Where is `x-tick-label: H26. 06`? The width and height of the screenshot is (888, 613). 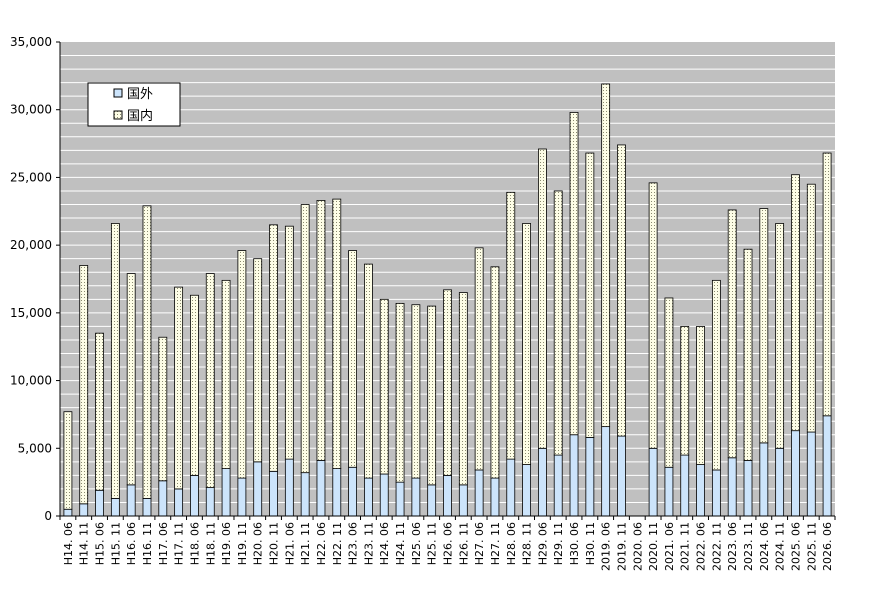 x-tick-label: H26. 06 is located at coordinates (448, 543).